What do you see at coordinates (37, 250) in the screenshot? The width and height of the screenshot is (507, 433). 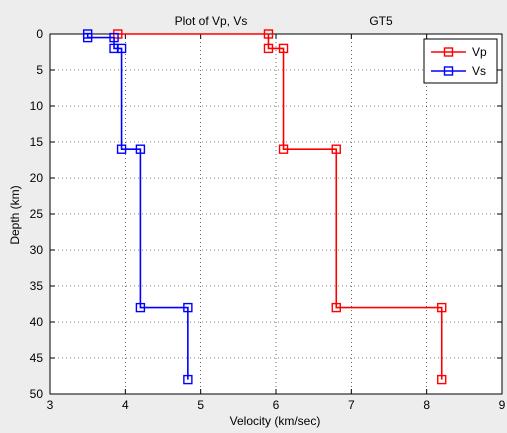 I see `y-tick-label: 30` at bounding box center [37, 250].